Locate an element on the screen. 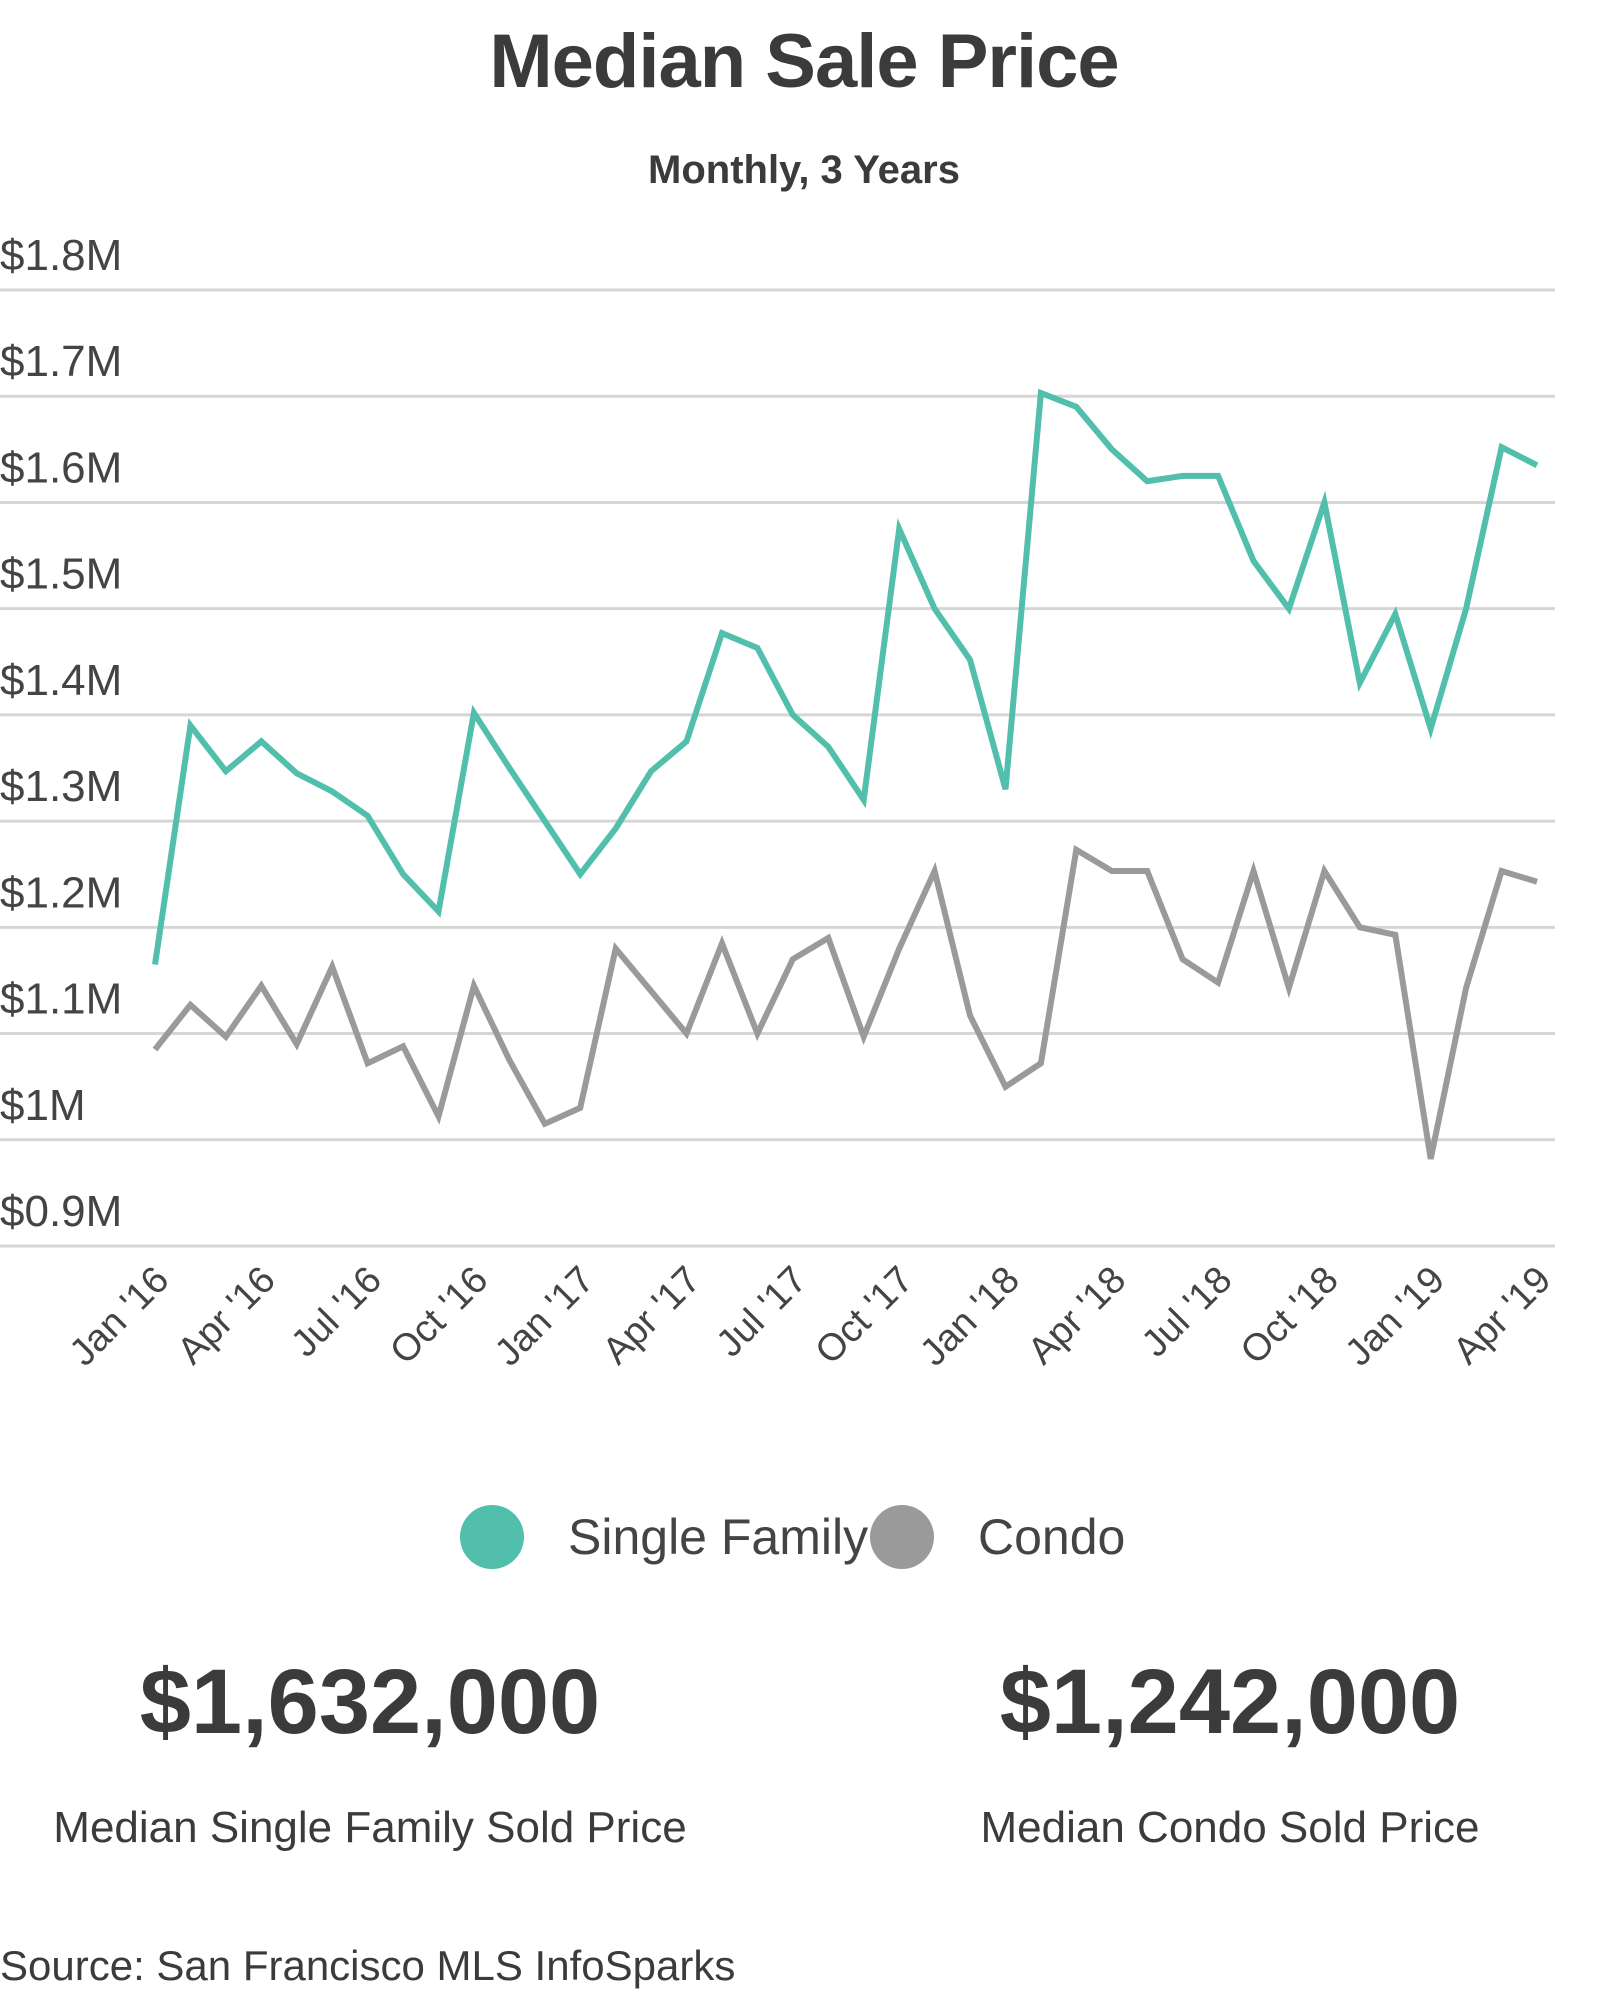  y-tick-label: $1.2M is located at coordinates (61, 892).